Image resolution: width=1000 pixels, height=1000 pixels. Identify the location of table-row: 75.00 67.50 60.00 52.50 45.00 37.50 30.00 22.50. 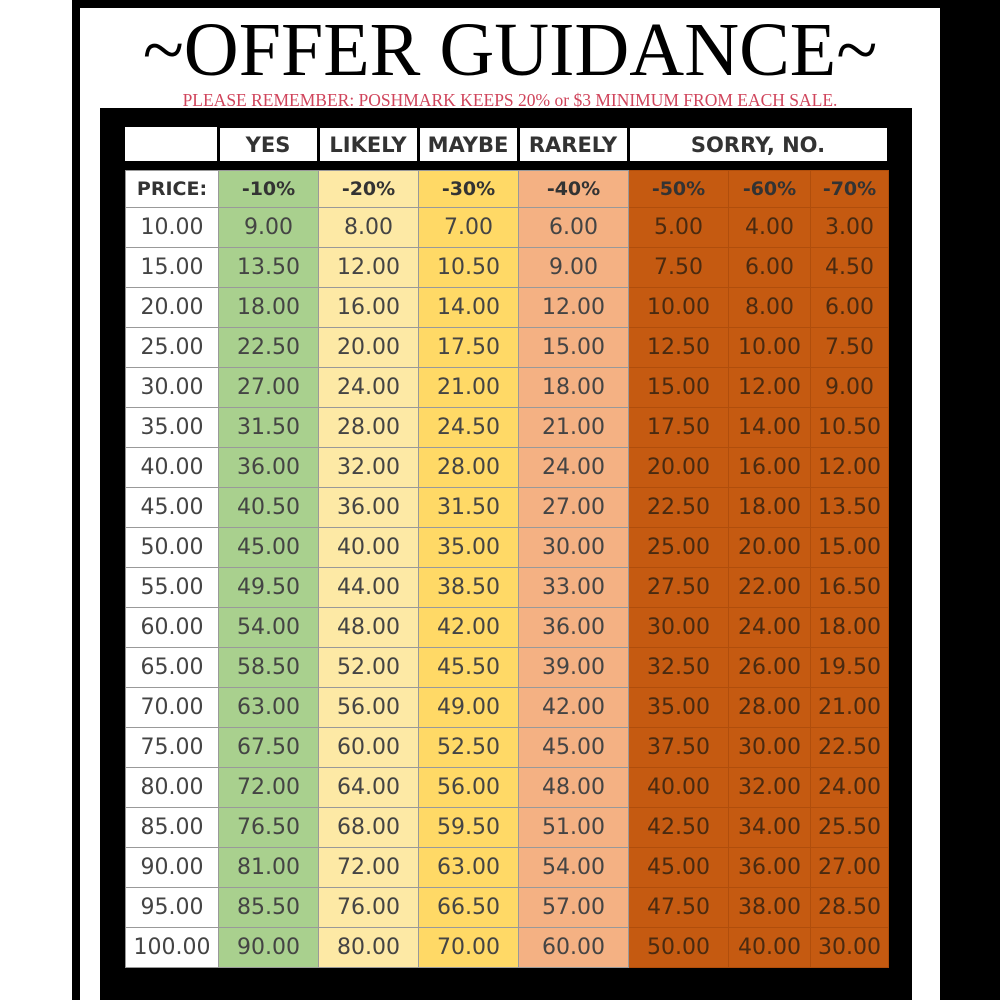
(507, 747).